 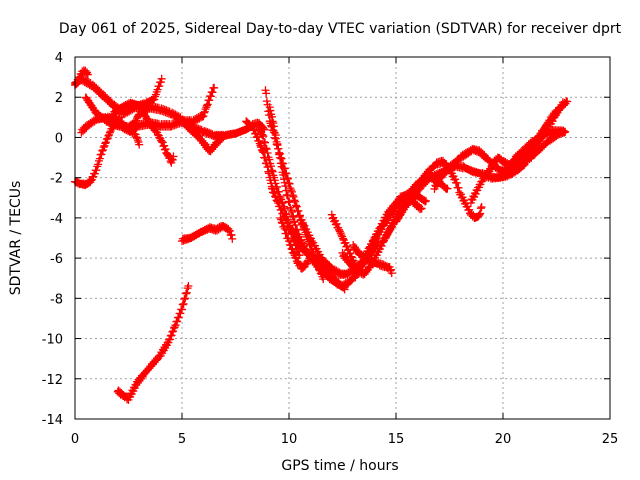 I want to click on y-tick-label: 2, so click(x=59, y=98).